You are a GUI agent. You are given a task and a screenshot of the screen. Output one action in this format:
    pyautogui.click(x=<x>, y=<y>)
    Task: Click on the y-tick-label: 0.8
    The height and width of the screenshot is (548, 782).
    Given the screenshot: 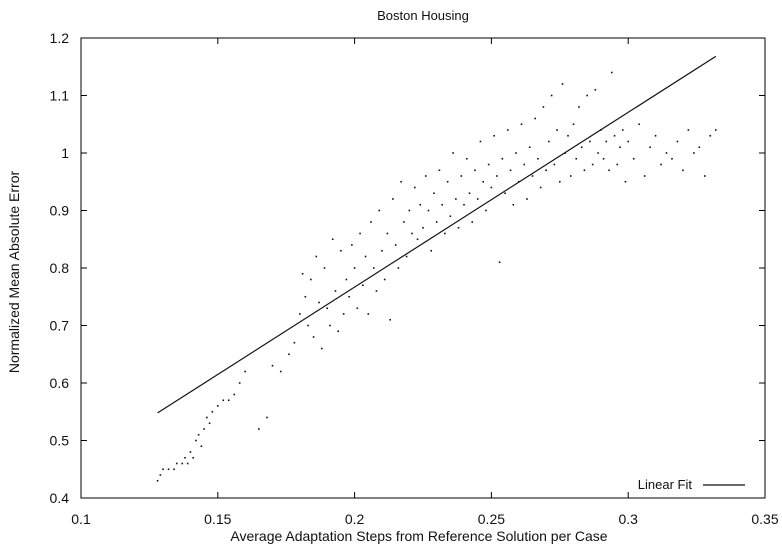 What is the action you would take?
    pyautogui.click(x=60, y=268)
    